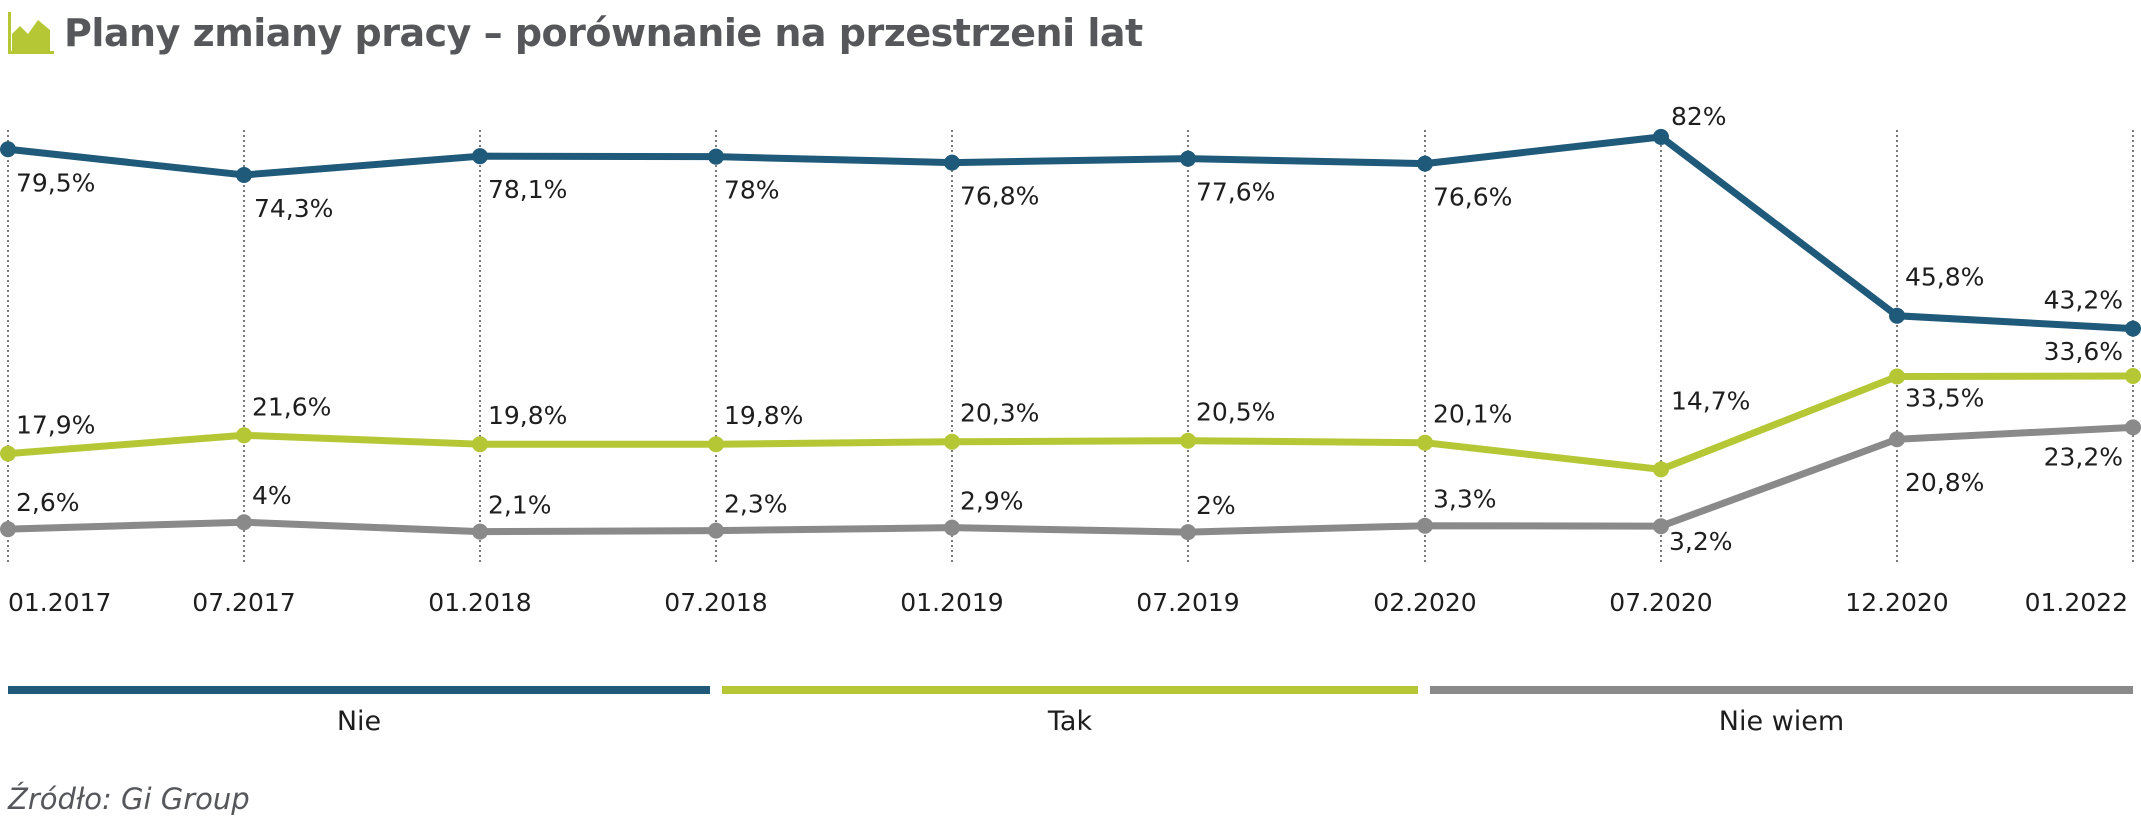  I want to click on data-label: 45,8%, so click(1944, 277).